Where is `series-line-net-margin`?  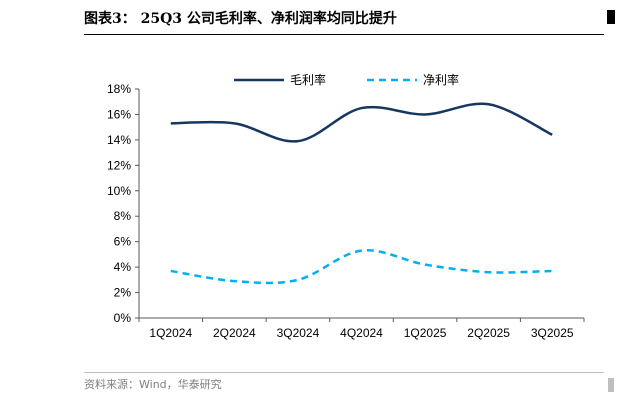
series-line-net-margin is located at coordinates (361, 267).